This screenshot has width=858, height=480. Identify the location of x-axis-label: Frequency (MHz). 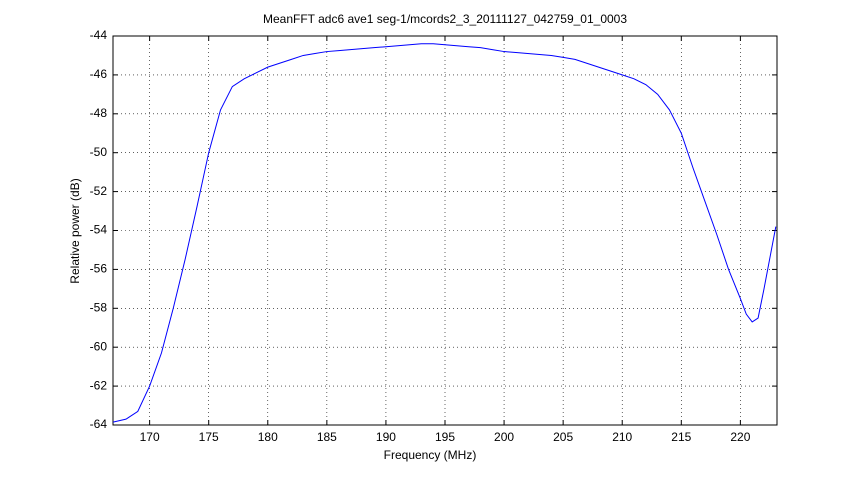
(430, 455).